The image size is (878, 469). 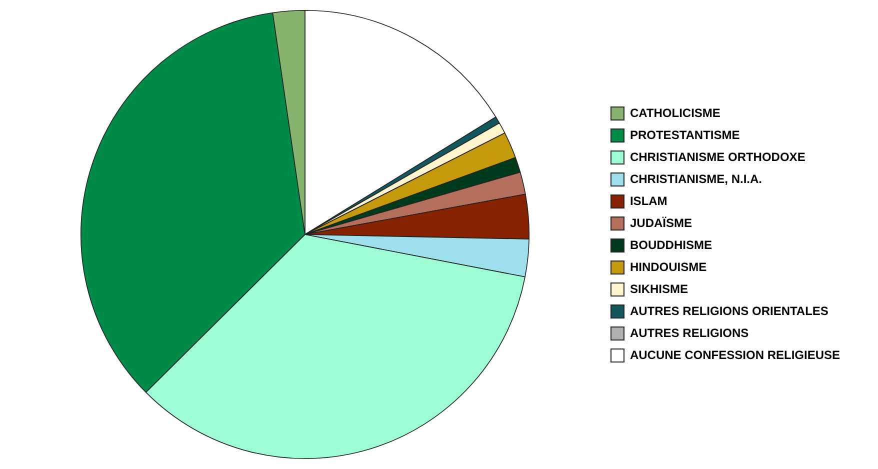 I want to click on legend-label: AUCUNE CONFESSION RELIGIEUSE, so click(x=735, y=355).